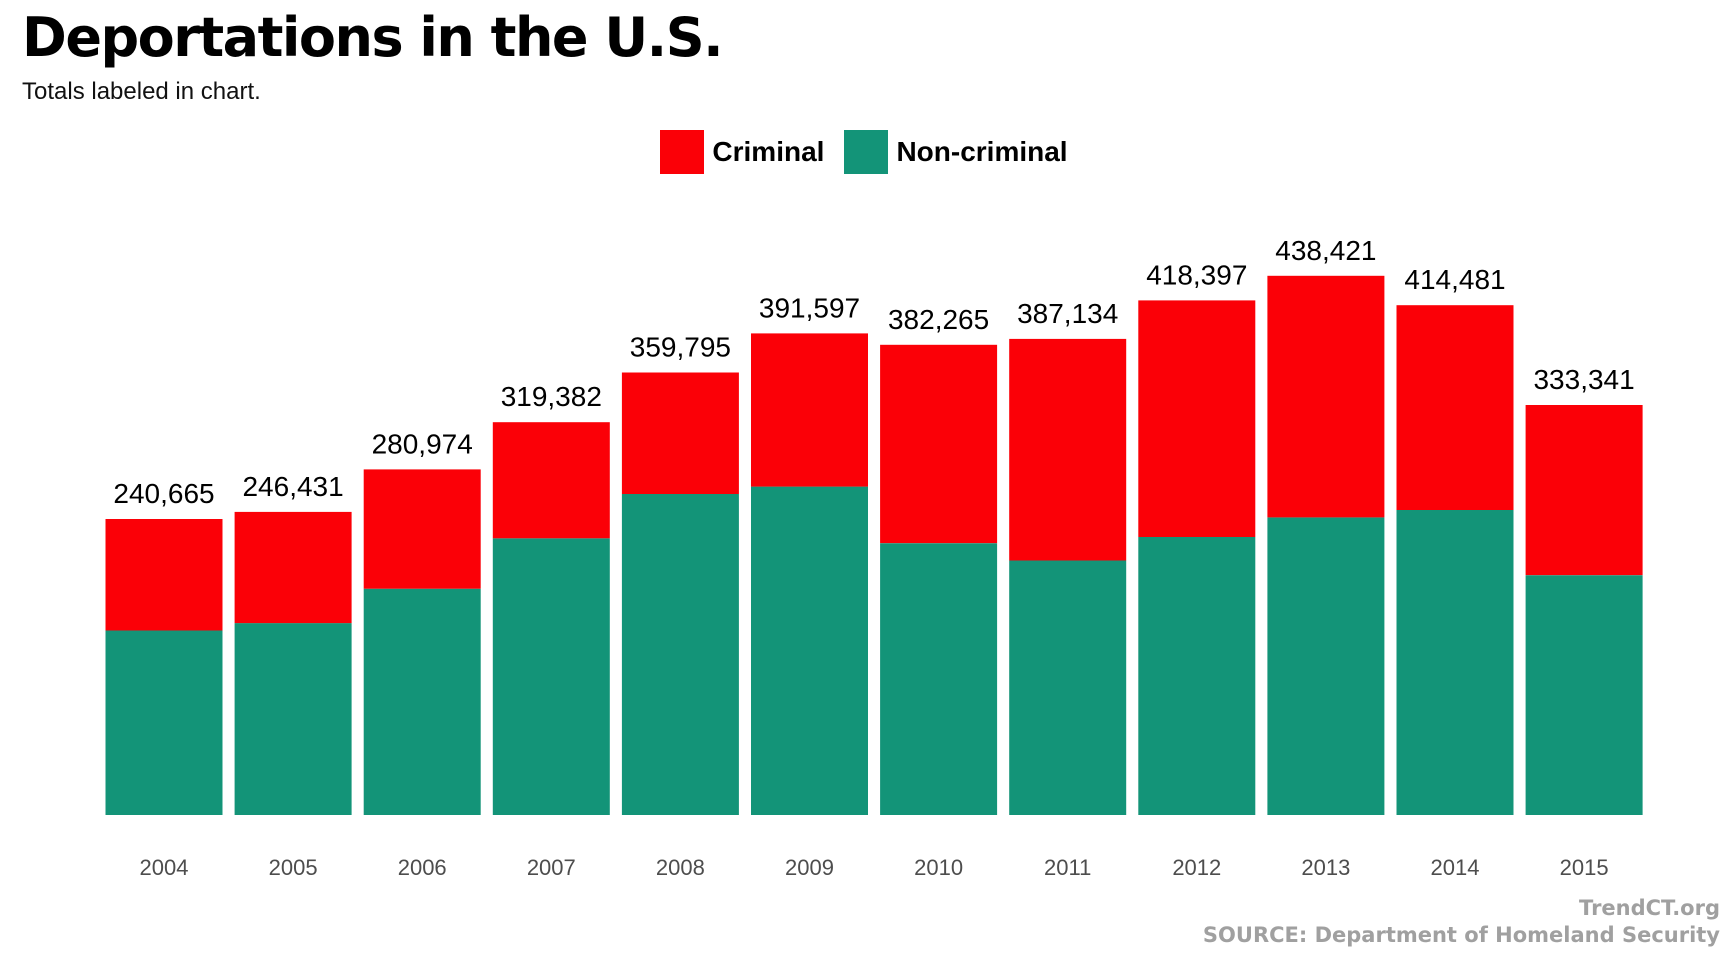 Image resolution: width=1728 pixels, height=960 pixels. Describe the element at coordinates (1455, 407) in the screenshot. I see `bar-criminal-2014` at that location.